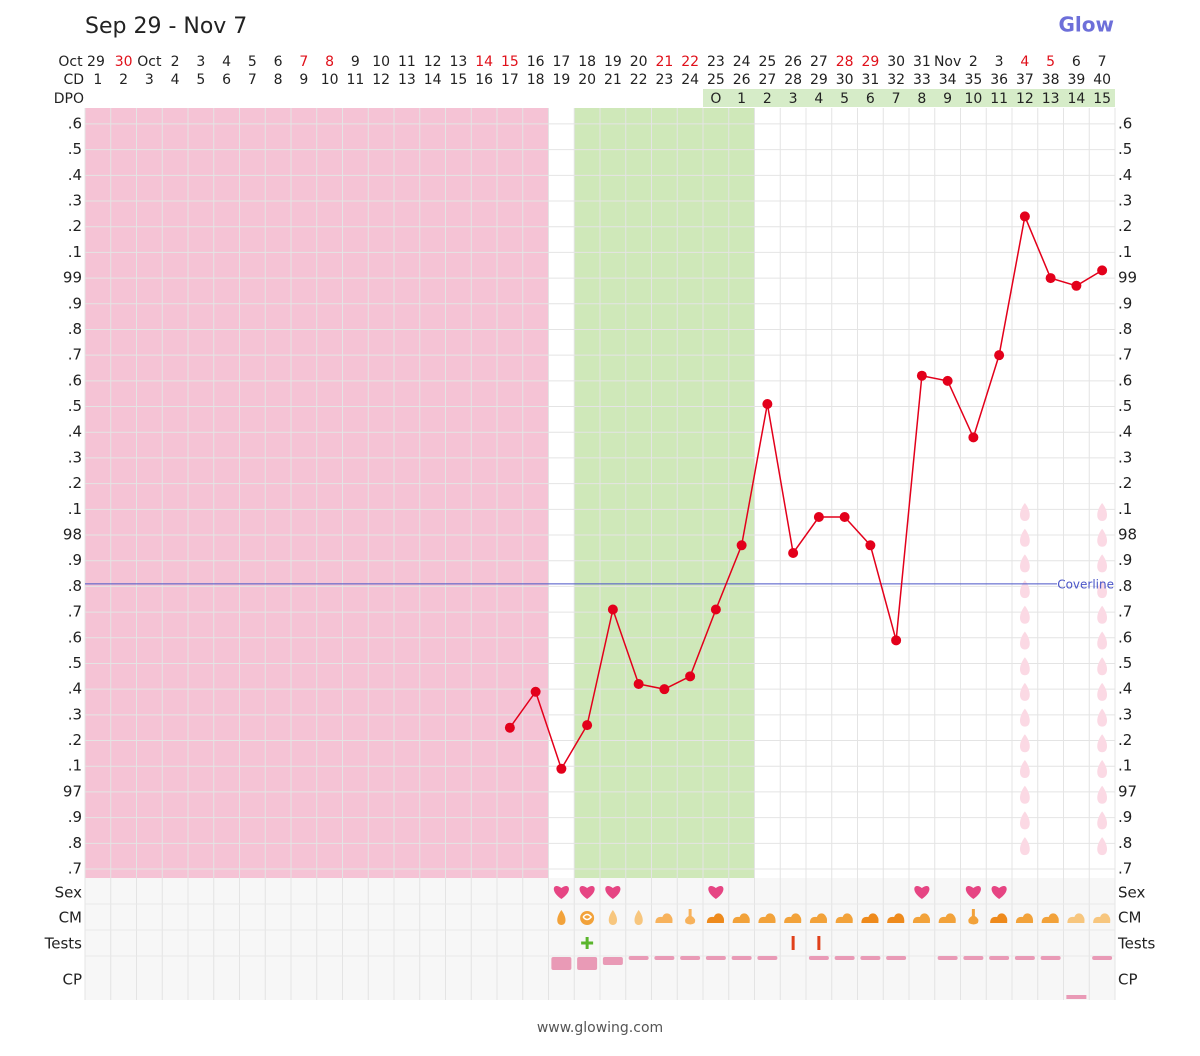 This screenshot has height=1056, width=1200. I want to click on dpo-row-label: DPO, so click(69, 99).